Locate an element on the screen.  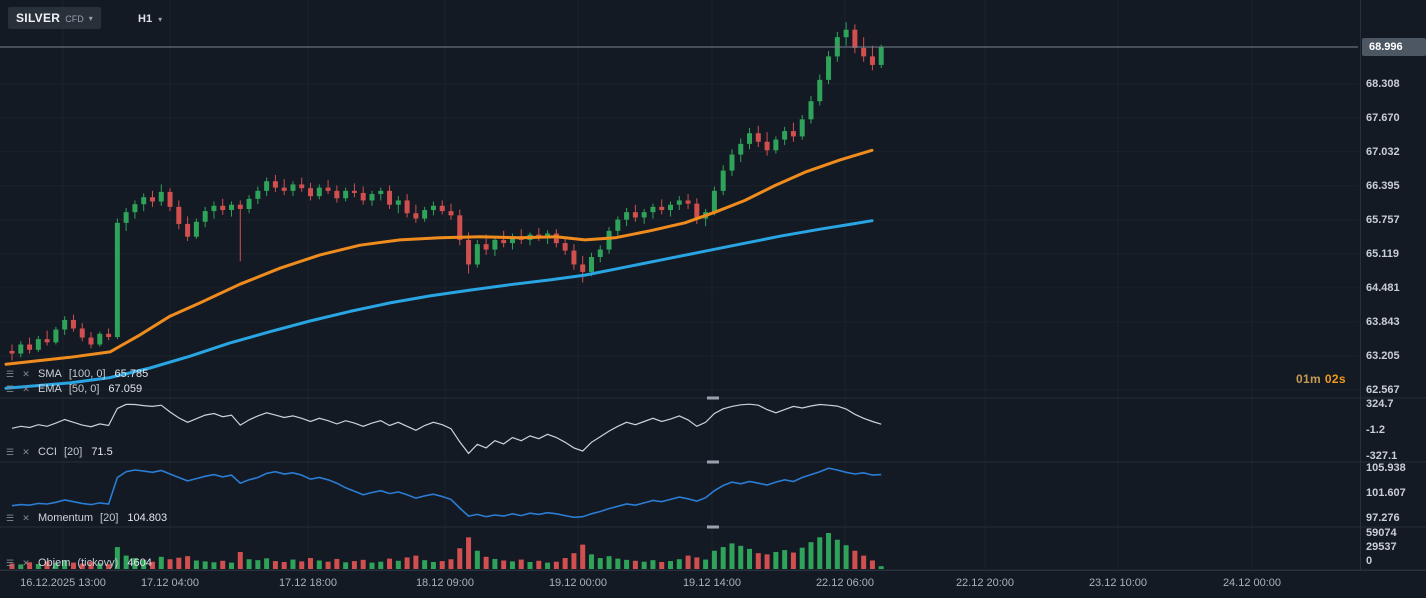
indicator-name: SMA is located at coordinates (50, 374).